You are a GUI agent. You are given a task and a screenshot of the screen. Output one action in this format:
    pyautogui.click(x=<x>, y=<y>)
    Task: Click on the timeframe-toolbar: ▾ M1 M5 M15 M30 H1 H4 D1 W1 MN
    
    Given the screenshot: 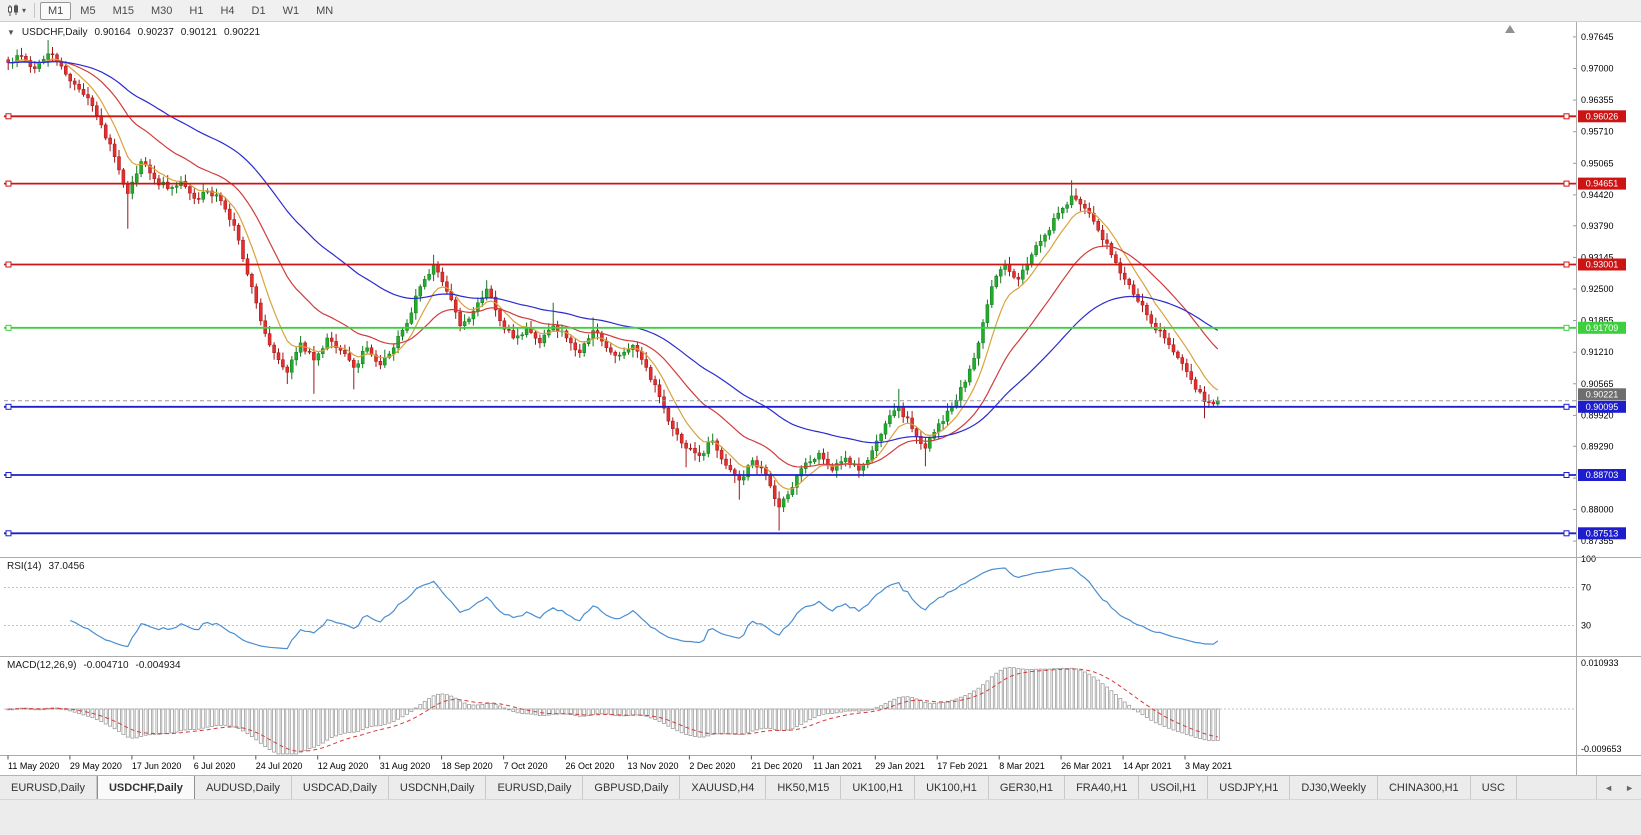 What is the action you would take?
    pyautogui.click(x=820, y=11)
    